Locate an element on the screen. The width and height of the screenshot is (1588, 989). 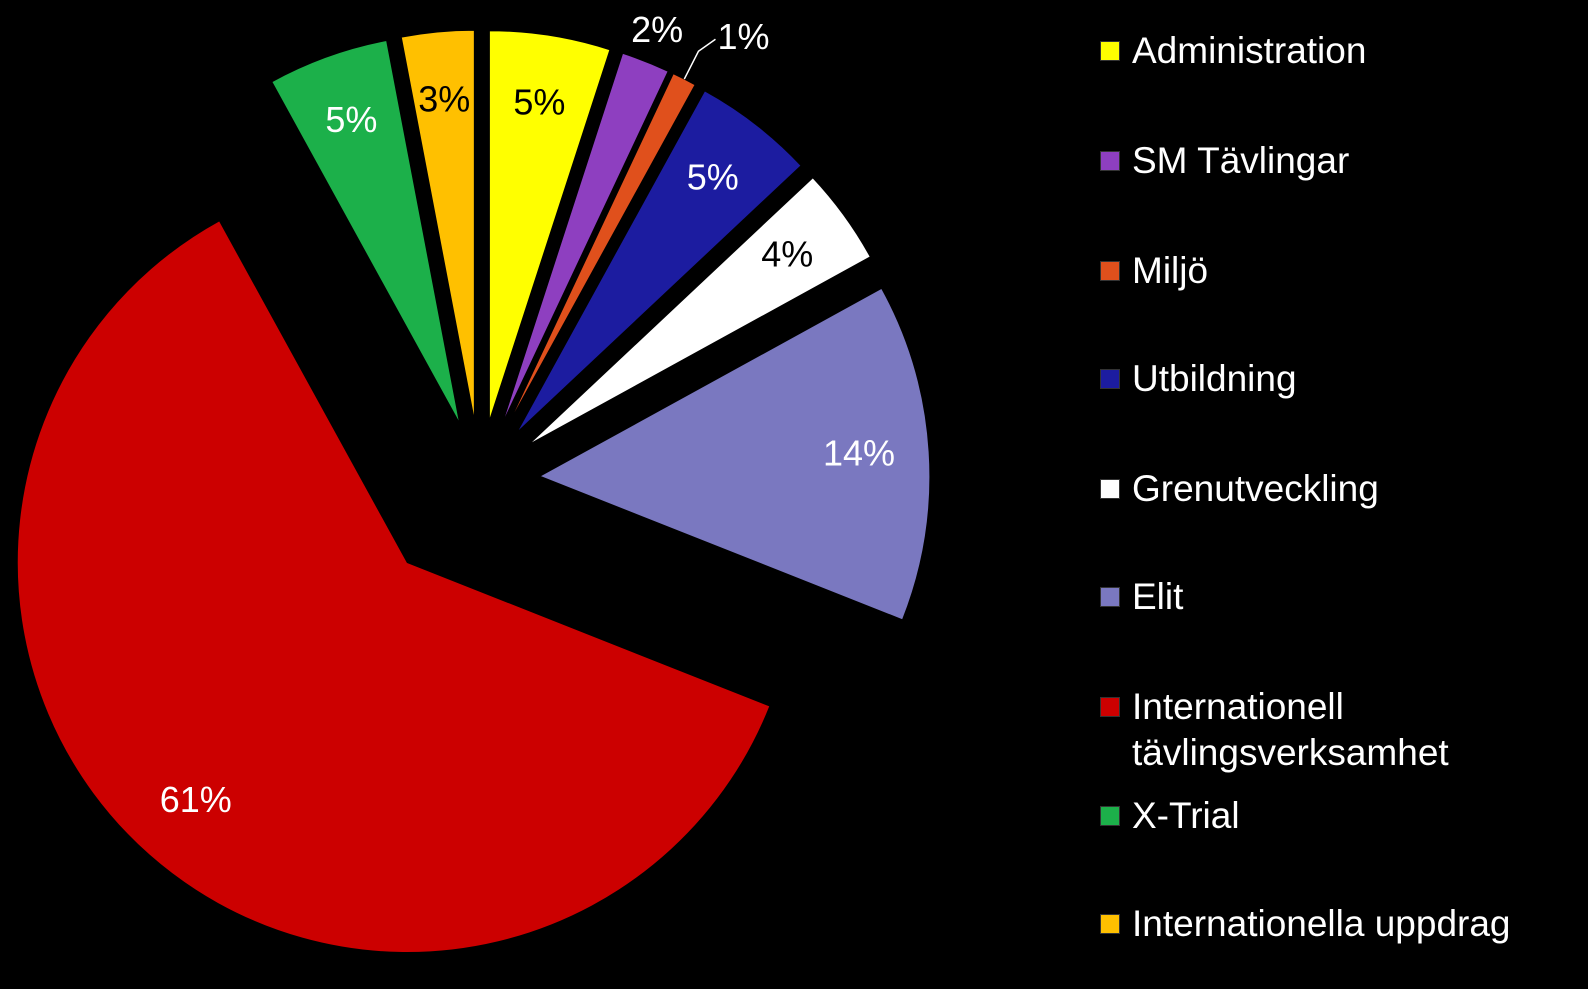
legend-item: Administration is located at coordinates (1335, 51).